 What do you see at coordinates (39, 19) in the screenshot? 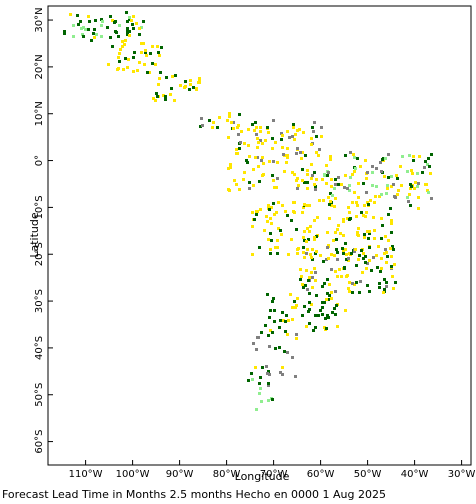
I see `y-tick-label: 30°N` at bounding box center [39, 19].